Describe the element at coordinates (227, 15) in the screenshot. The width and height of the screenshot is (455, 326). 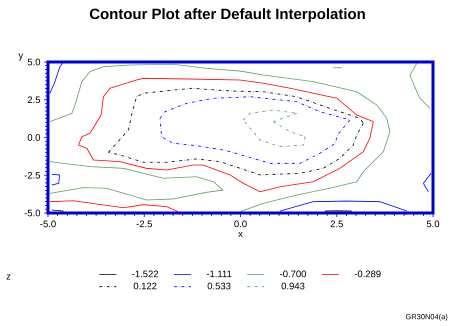
I see `chart-title: Contour Plot after Default Interpolation` at that location.